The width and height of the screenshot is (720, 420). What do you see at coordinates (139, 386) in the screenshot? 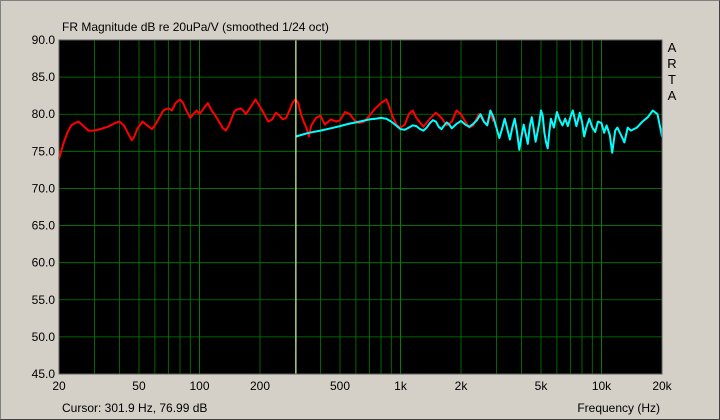
I see `x-tick-label: 50` at bounding box center [139, 386].